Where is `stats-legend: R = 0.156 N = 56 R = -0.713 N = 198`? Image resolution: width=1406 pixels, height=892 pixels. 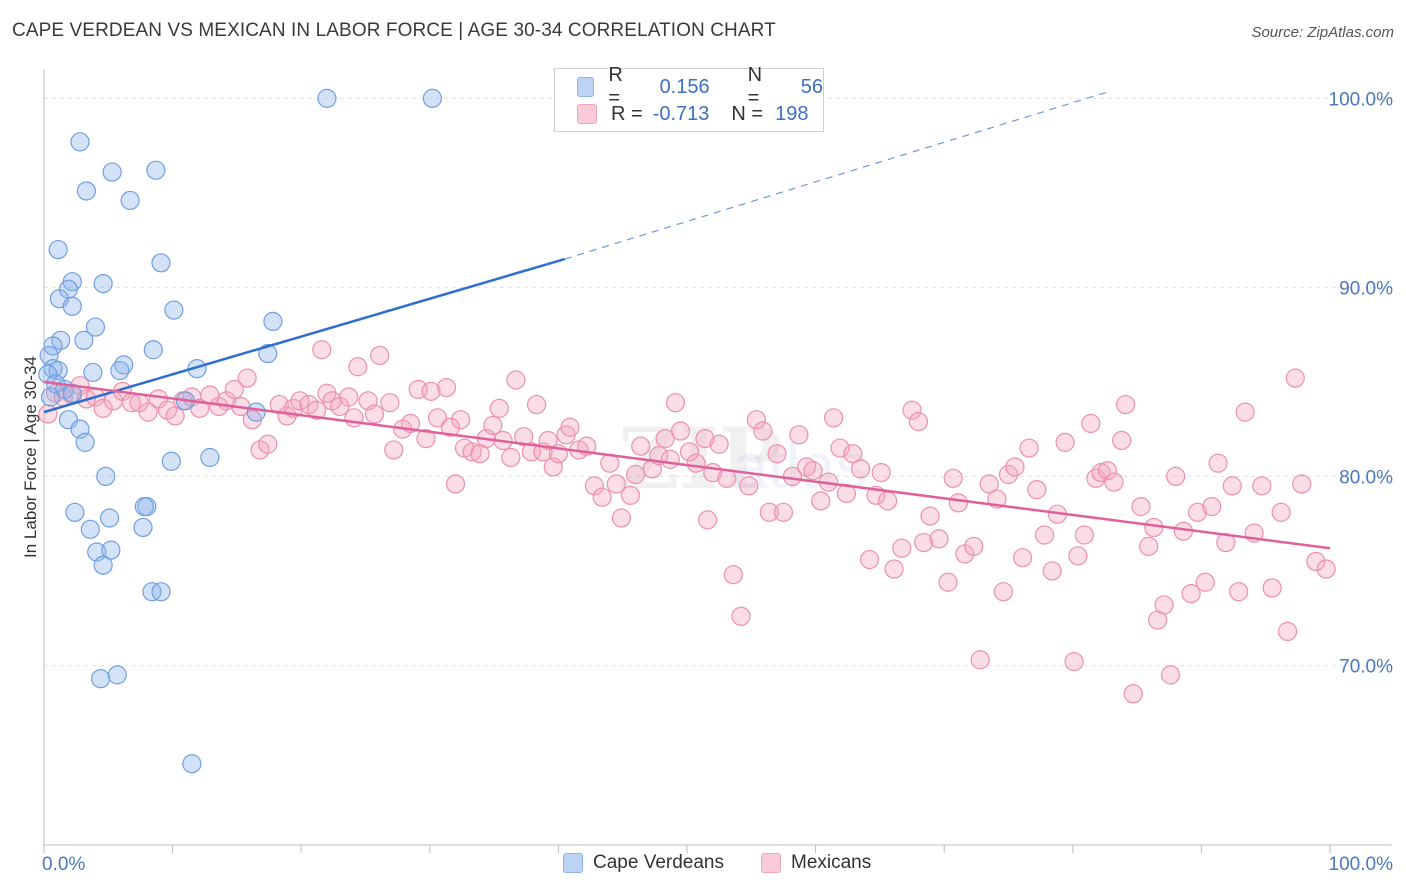 stats-legend: R = 0.156 N = 56 R = -0.713 N = 198 is located at coordinates (689, 98).